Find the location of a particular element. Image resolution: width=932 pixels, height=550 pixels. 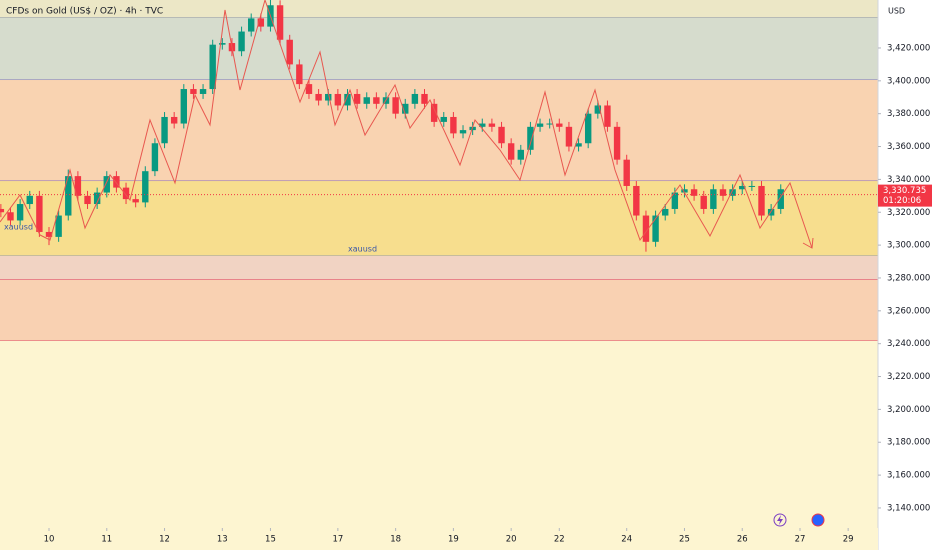

y-tick-label: 3,340.000 is located at coordinates (908, 180).